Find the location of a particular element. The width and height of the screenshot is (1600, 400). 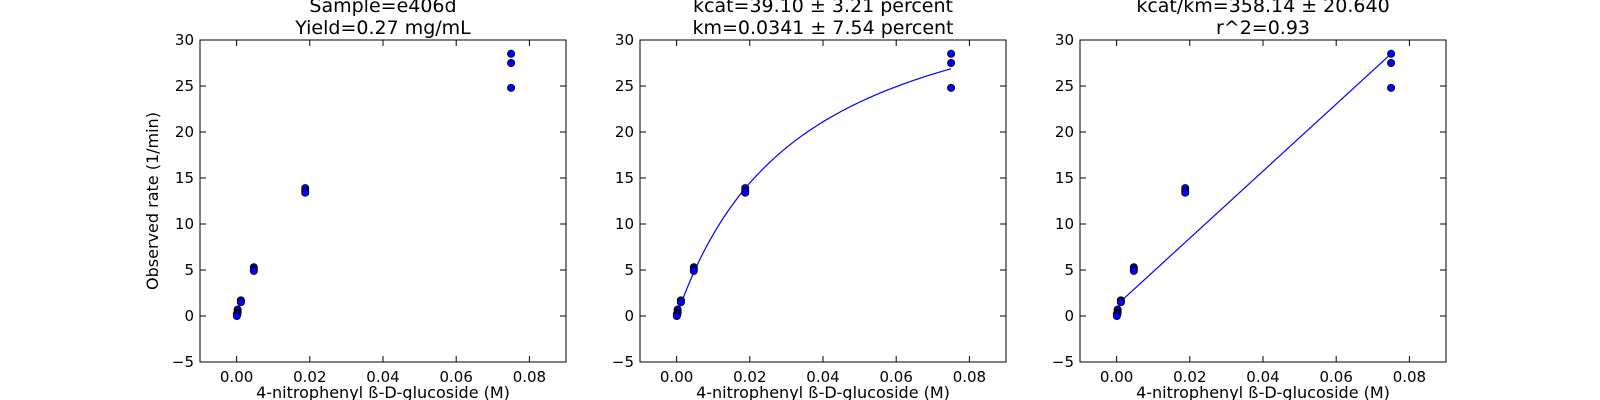

chart-title-line-2: r^2=0.93 is located at coordinates (1263, 28).